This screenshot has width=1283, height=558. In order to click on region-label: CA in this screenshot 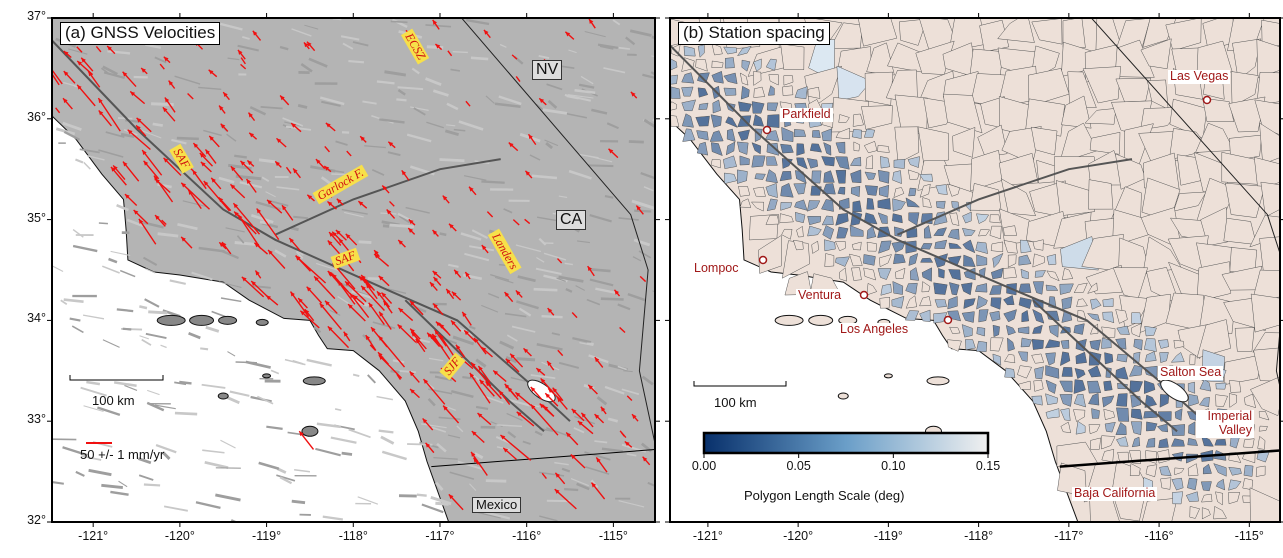, I will do `click(571, 220)`.